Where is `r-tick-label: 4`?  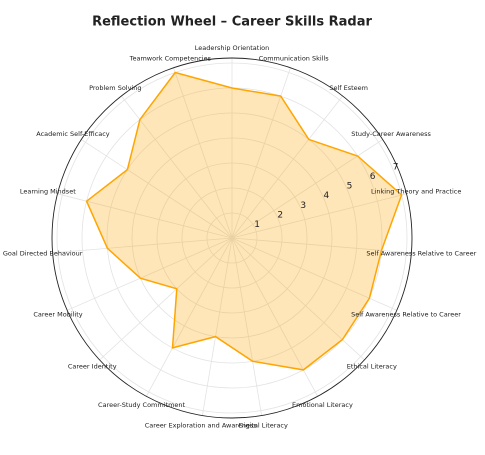
r-tick-label: 4 is located at coordinates (327, 196).